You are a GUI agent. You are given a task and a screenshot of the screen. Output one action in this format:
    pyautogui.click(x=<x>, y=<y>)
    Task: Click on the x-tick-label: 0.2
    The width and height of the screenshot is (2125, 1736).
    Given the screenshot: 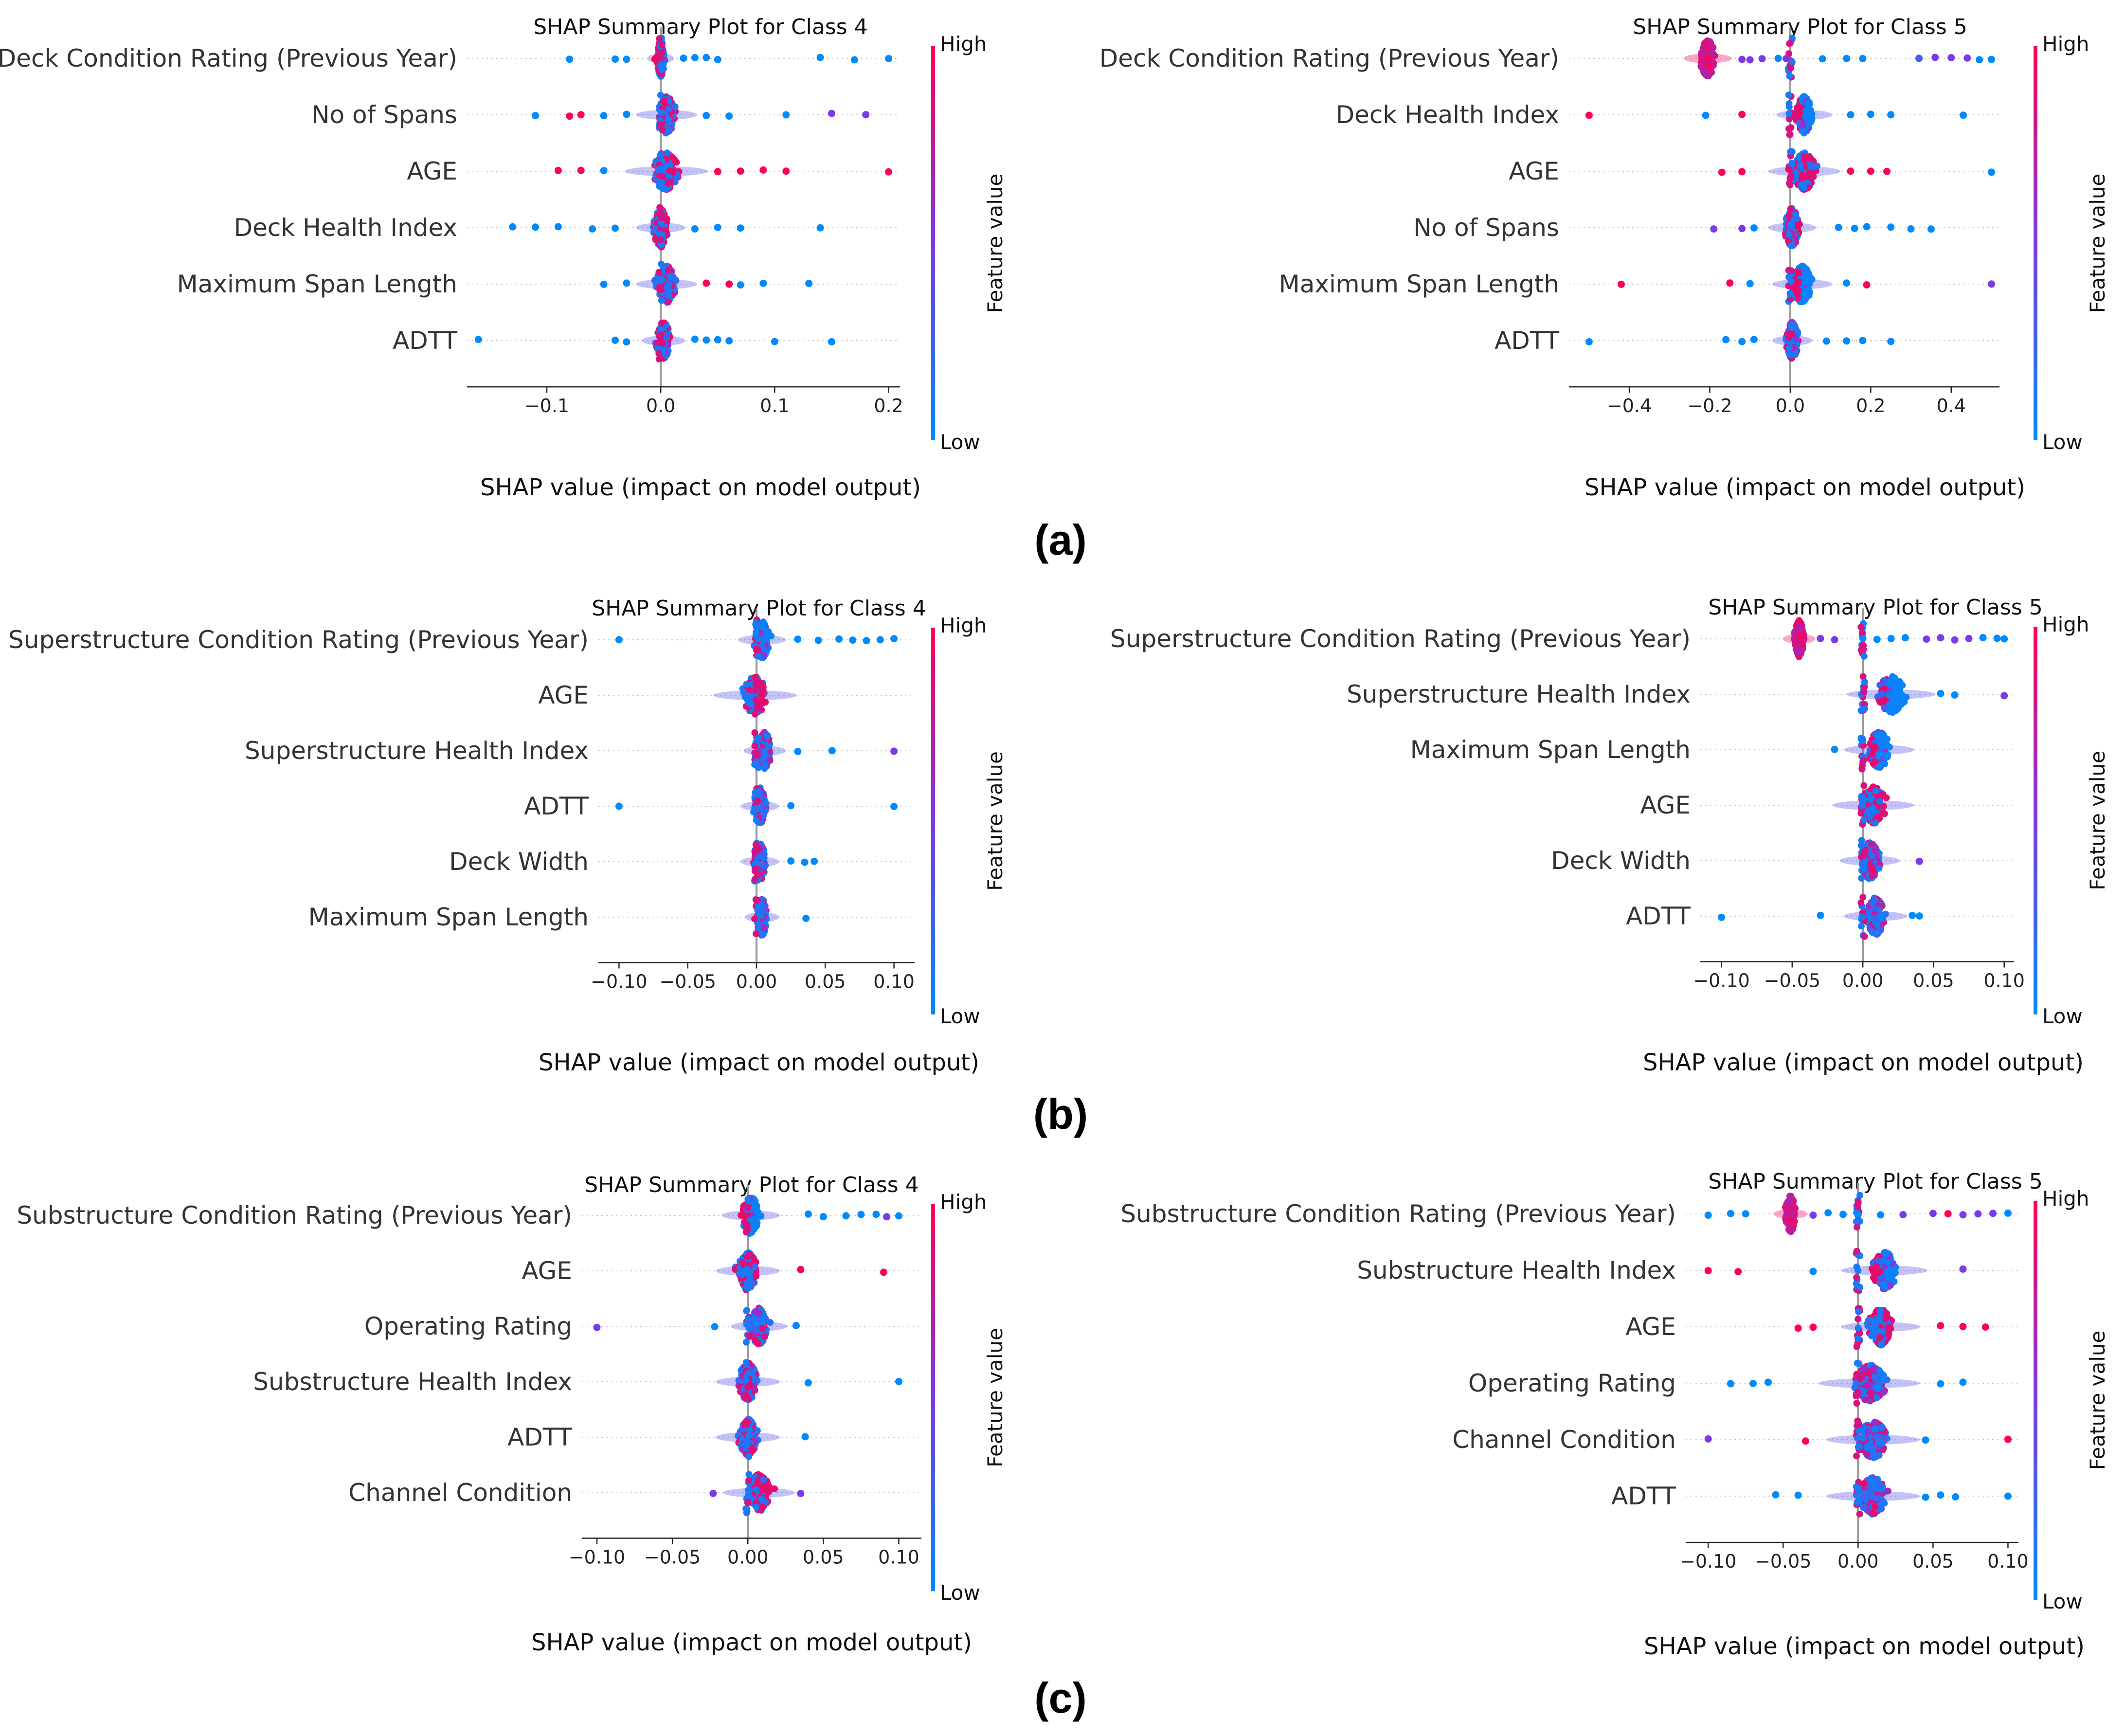 What is the action you would take?
    pyautogui.click(x=1870, y=406)
    